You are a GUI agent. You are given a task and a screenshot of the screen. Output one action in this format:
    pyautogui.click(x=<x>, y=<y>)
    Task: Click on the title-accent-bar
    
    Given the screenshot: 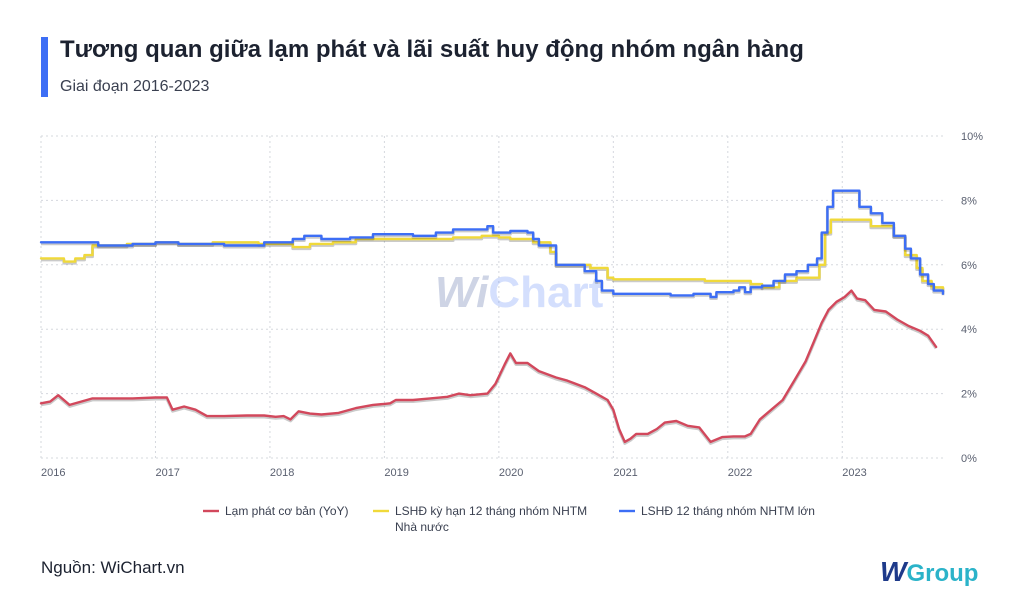 What is the action you would take?
    pyautogui.click(x=44, y=67)
    